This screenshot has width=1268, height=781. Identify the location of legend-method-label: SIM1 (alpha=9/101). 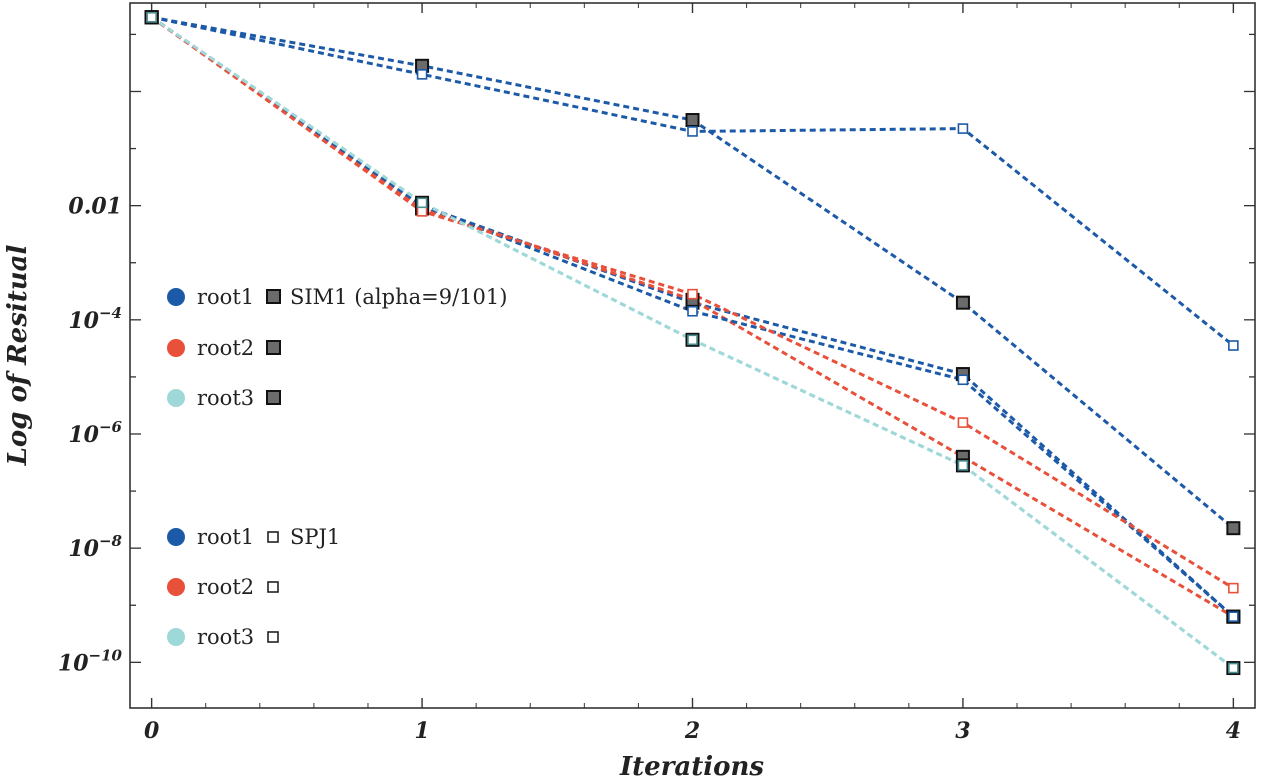
(398, 297).